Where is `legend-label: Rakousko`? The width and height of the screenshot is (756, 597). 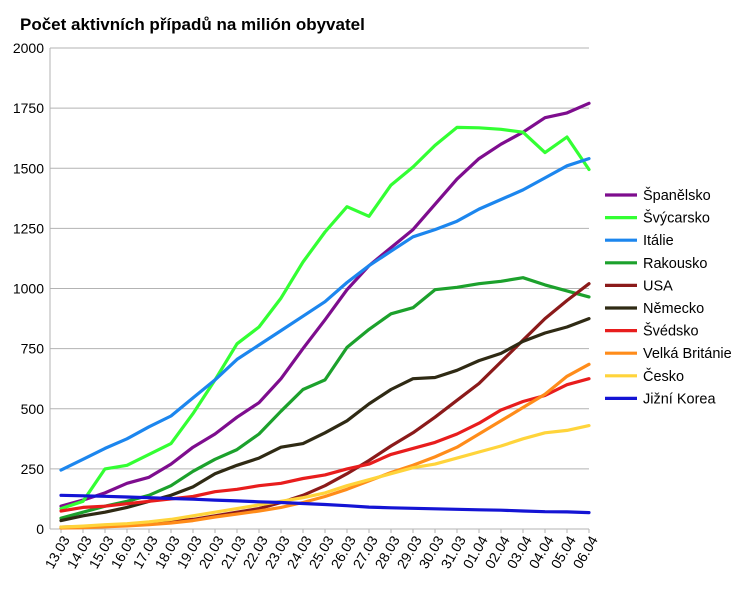
legend-label: Rakousko is located at coordinates (675, 264).